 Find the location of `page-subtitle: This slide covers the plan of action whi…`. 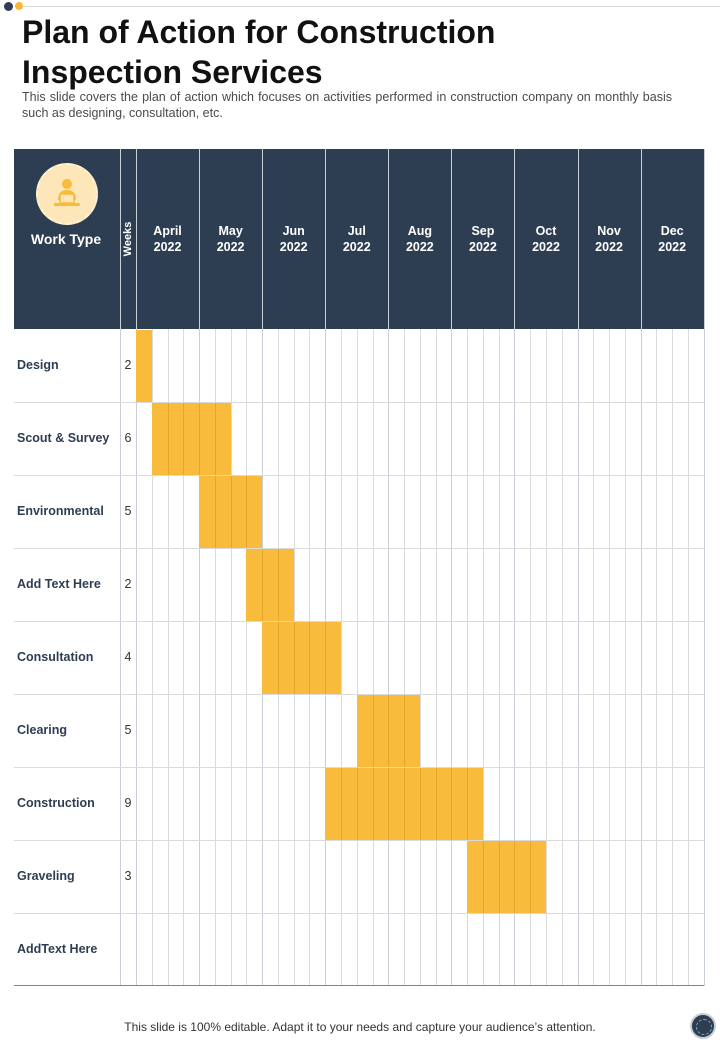

page-subtitle: This slide covers the plan of action whi… is located at coordinates (347, 105).